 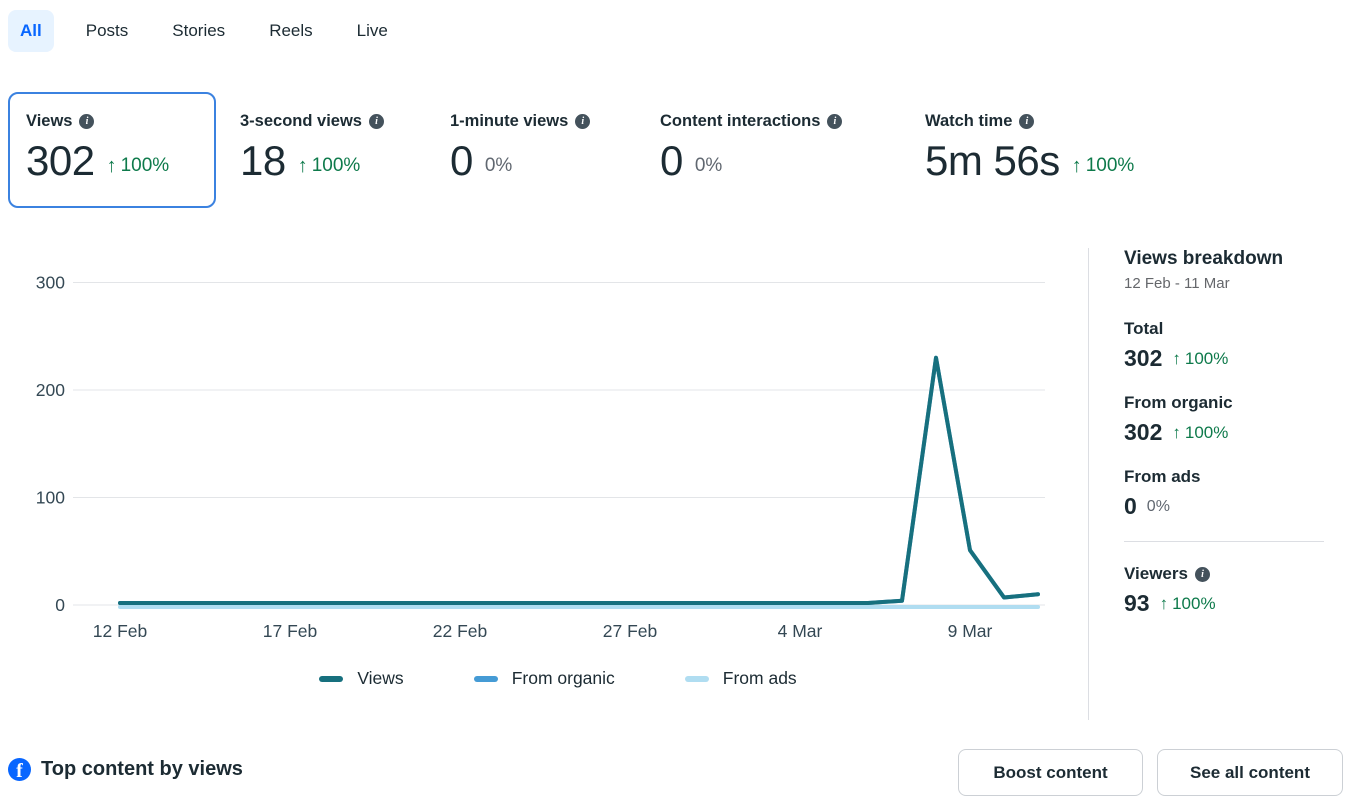 What do you see at coordinates (509, 121) in the screenshot?
I see `metric-label: 1-minute views` at bounding box center [509, 121].